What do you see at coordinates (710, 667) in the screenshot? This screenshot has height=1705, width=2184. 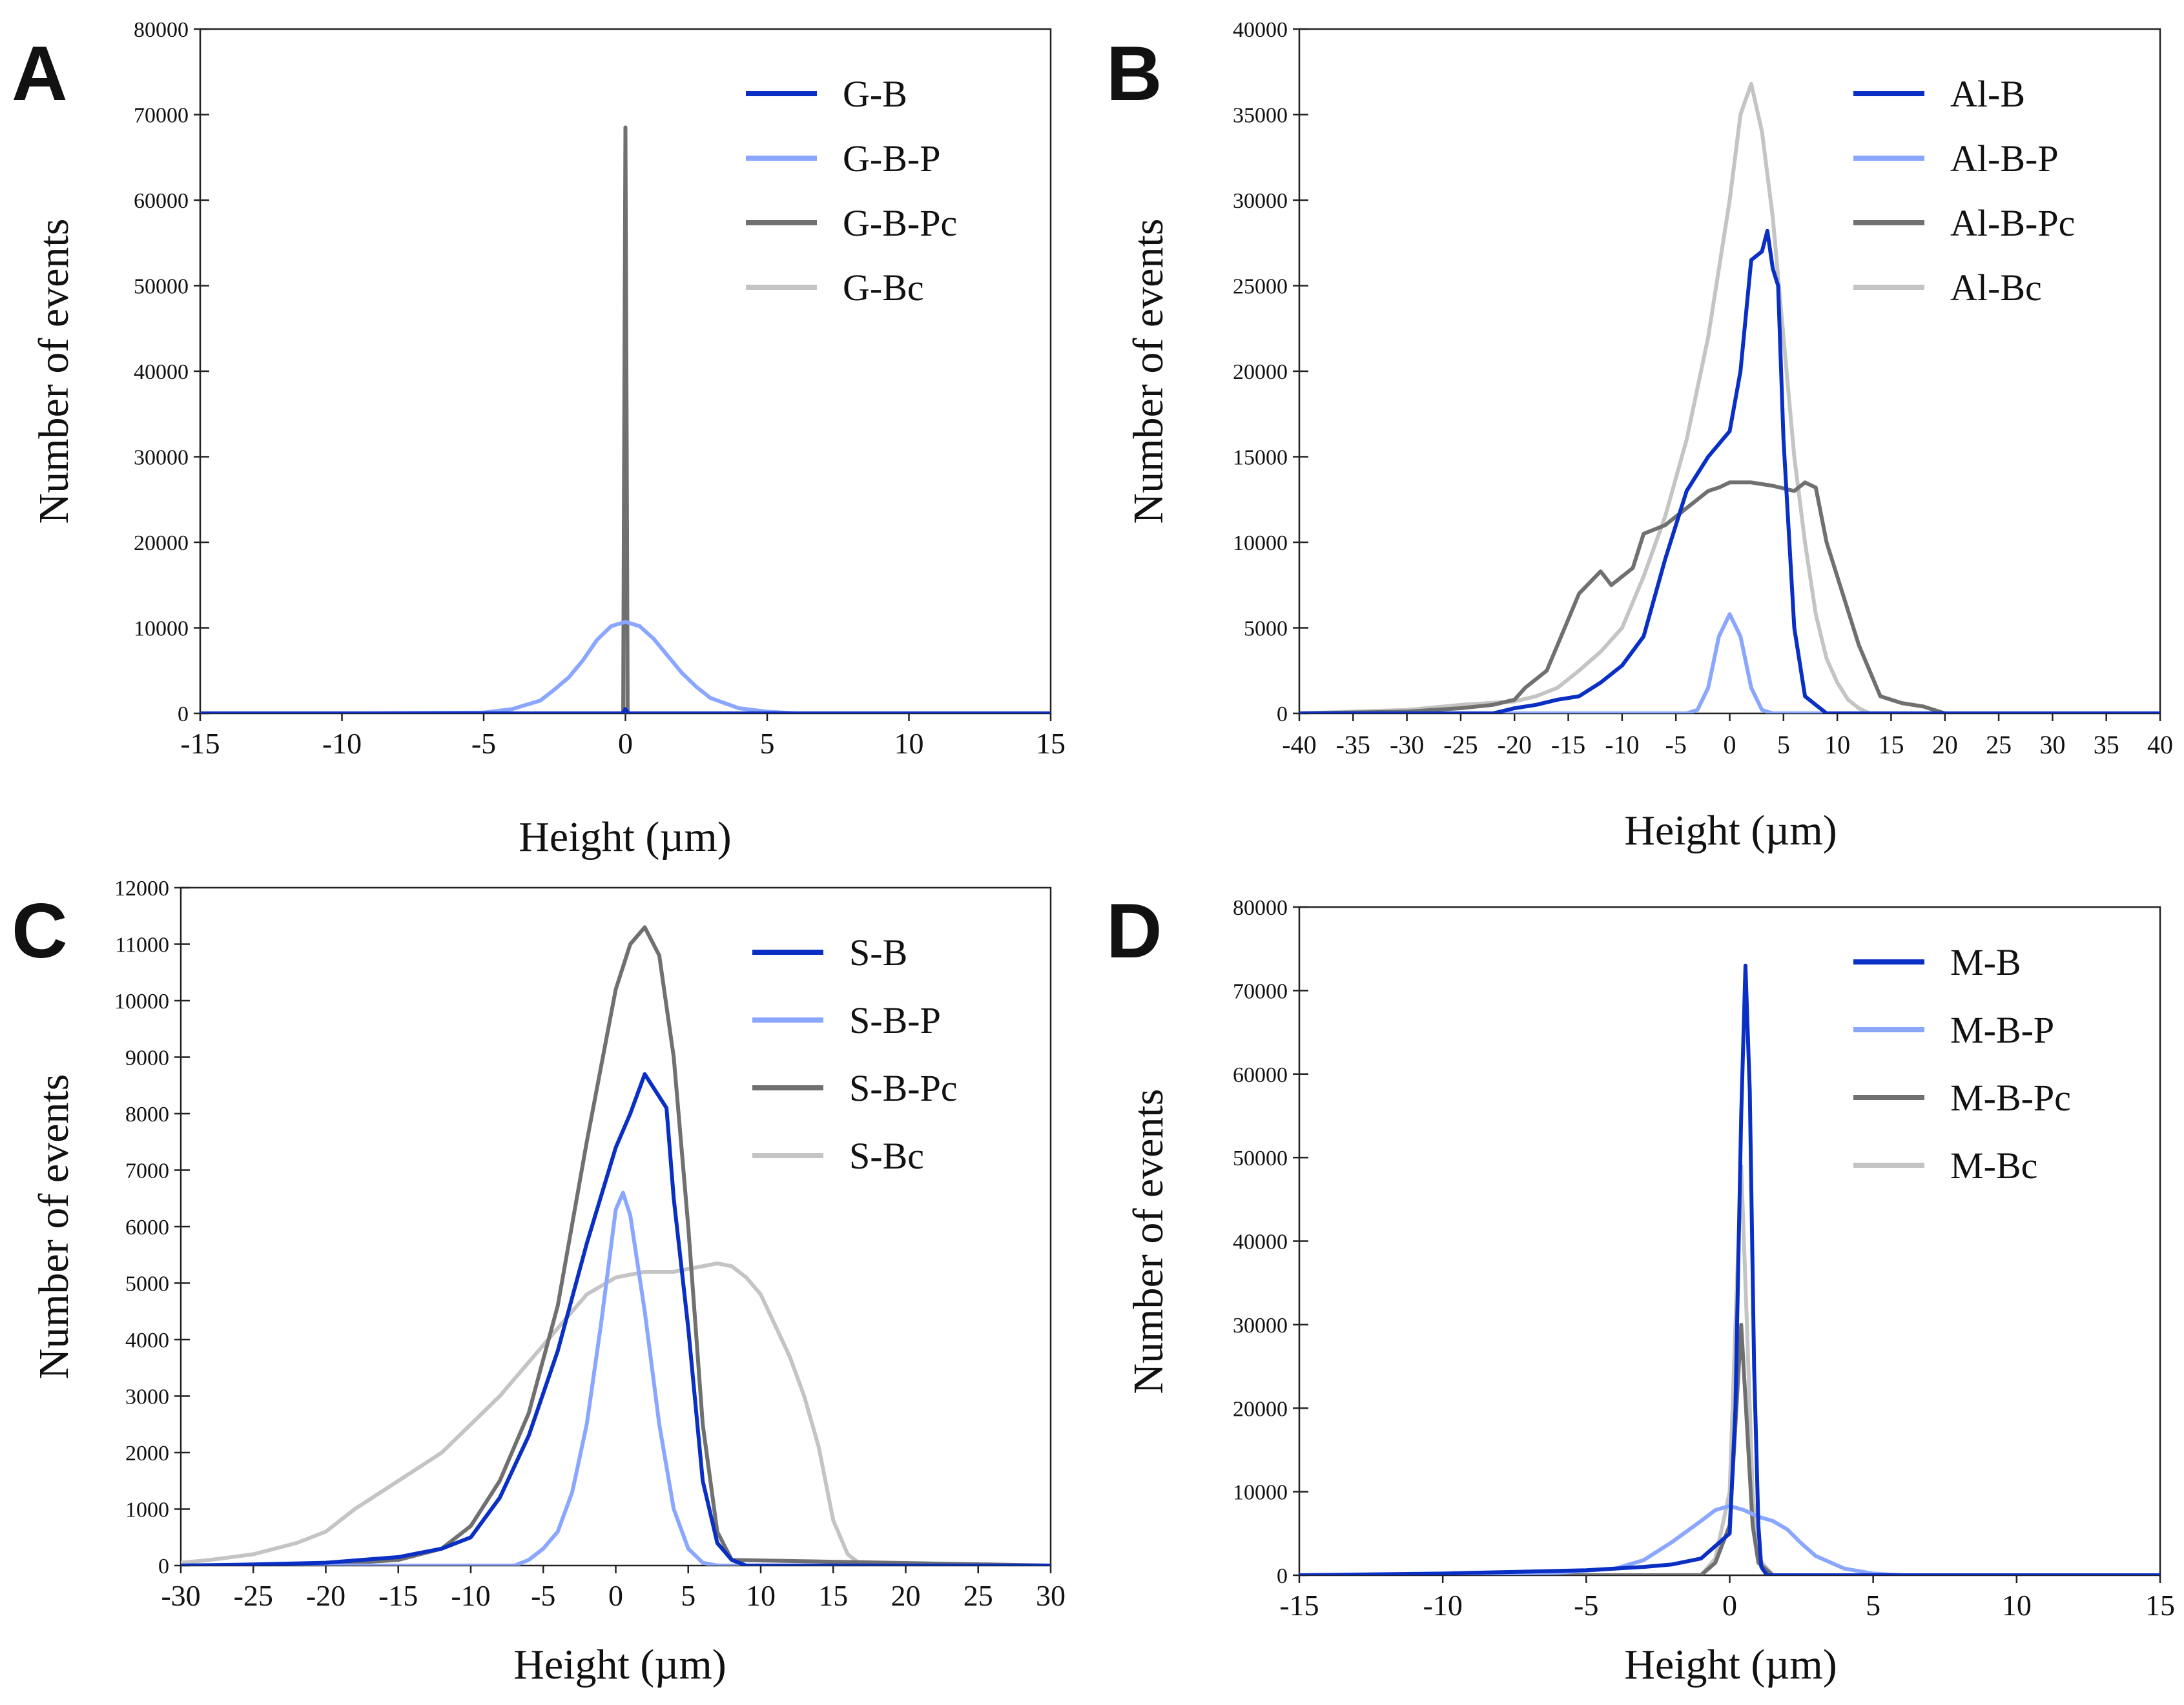 I see `series-line-g-b-p` at bounding box center [710, 667].